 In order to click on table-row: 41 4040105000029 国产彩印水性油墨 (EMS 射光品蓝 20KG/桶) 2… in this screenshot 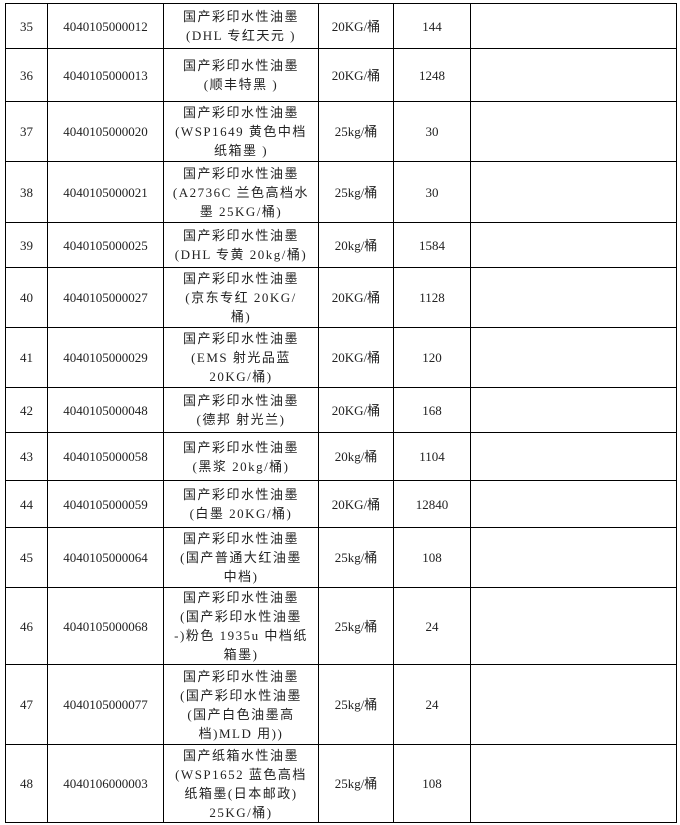, I will do `click(341, 357)`.